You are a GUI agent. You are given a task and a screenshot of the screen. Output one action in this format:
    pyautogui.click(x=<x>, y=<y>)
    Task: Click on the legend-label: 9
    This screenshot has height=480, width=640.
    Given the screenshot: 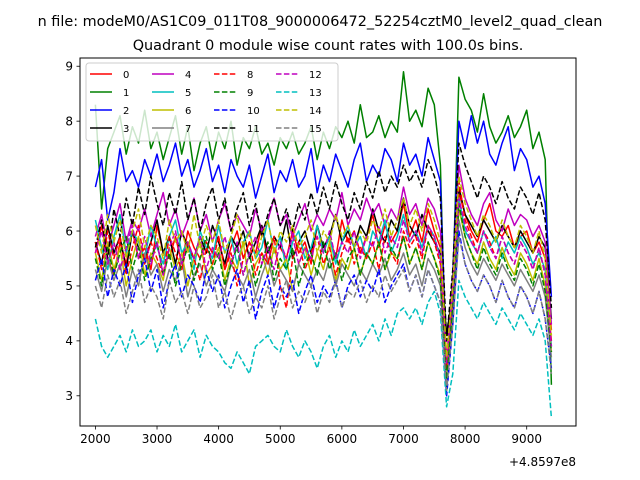 What is the action you would take?
    pyautogui.click(x=250, y=93)
    